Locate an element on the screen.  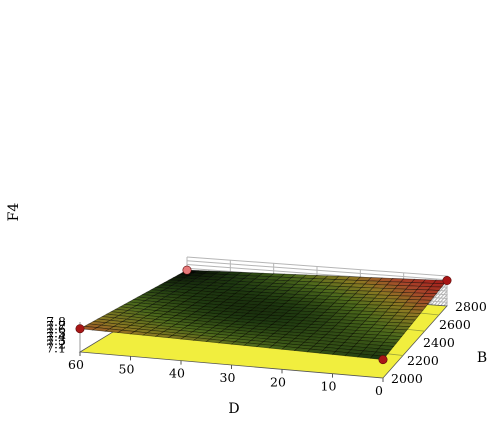
z-tick-label: 7.3 is located at coordinates (56, 340).